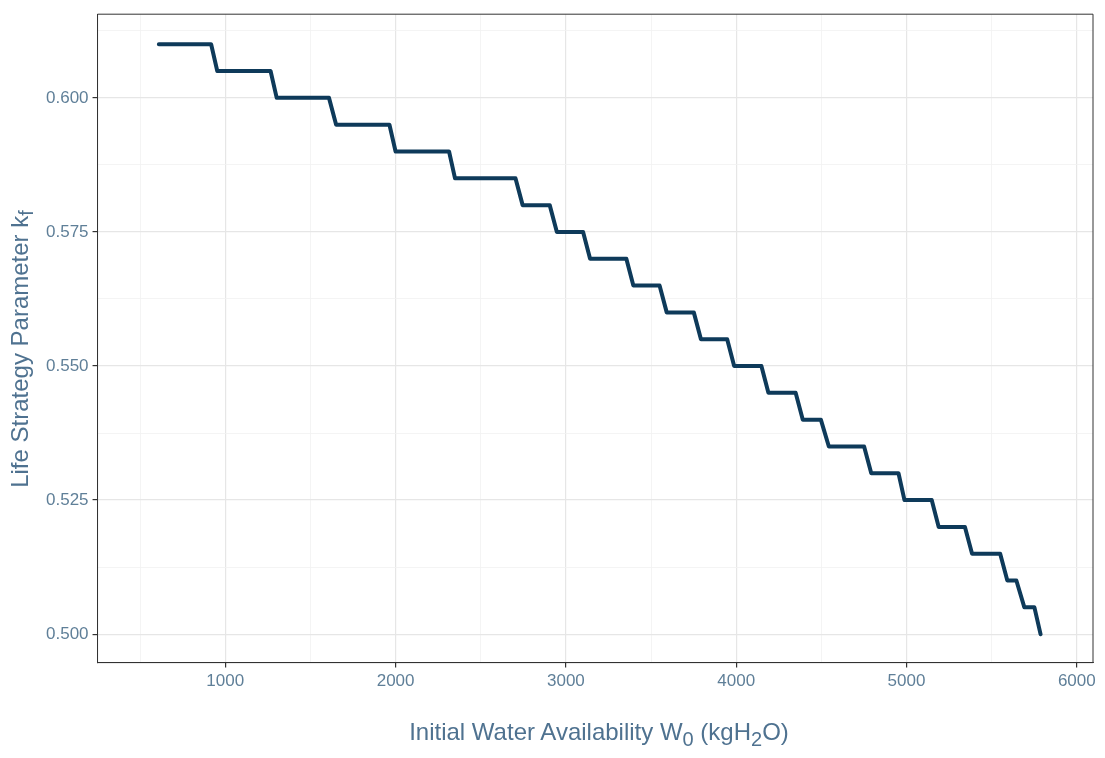 This screenshot has width=1105, height=758. I want to click on y-tick-label: 0.500, so click(67, 633).